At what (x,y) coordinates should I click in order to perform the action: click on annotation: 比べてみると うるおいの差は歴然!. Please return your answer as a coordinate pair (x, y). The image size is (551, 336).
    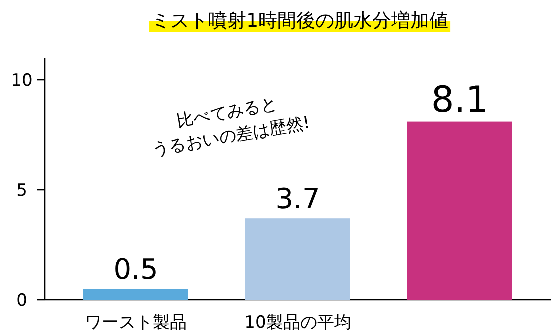
    Looking at the image, I should click on (231, 127).